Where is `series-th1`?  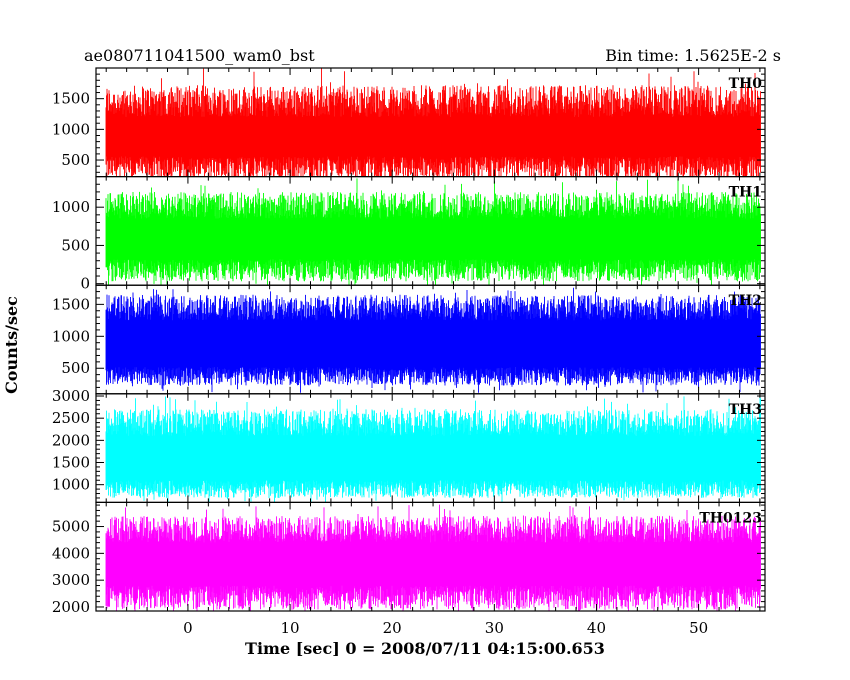
series-th1 is located at coordinates (433, 232).